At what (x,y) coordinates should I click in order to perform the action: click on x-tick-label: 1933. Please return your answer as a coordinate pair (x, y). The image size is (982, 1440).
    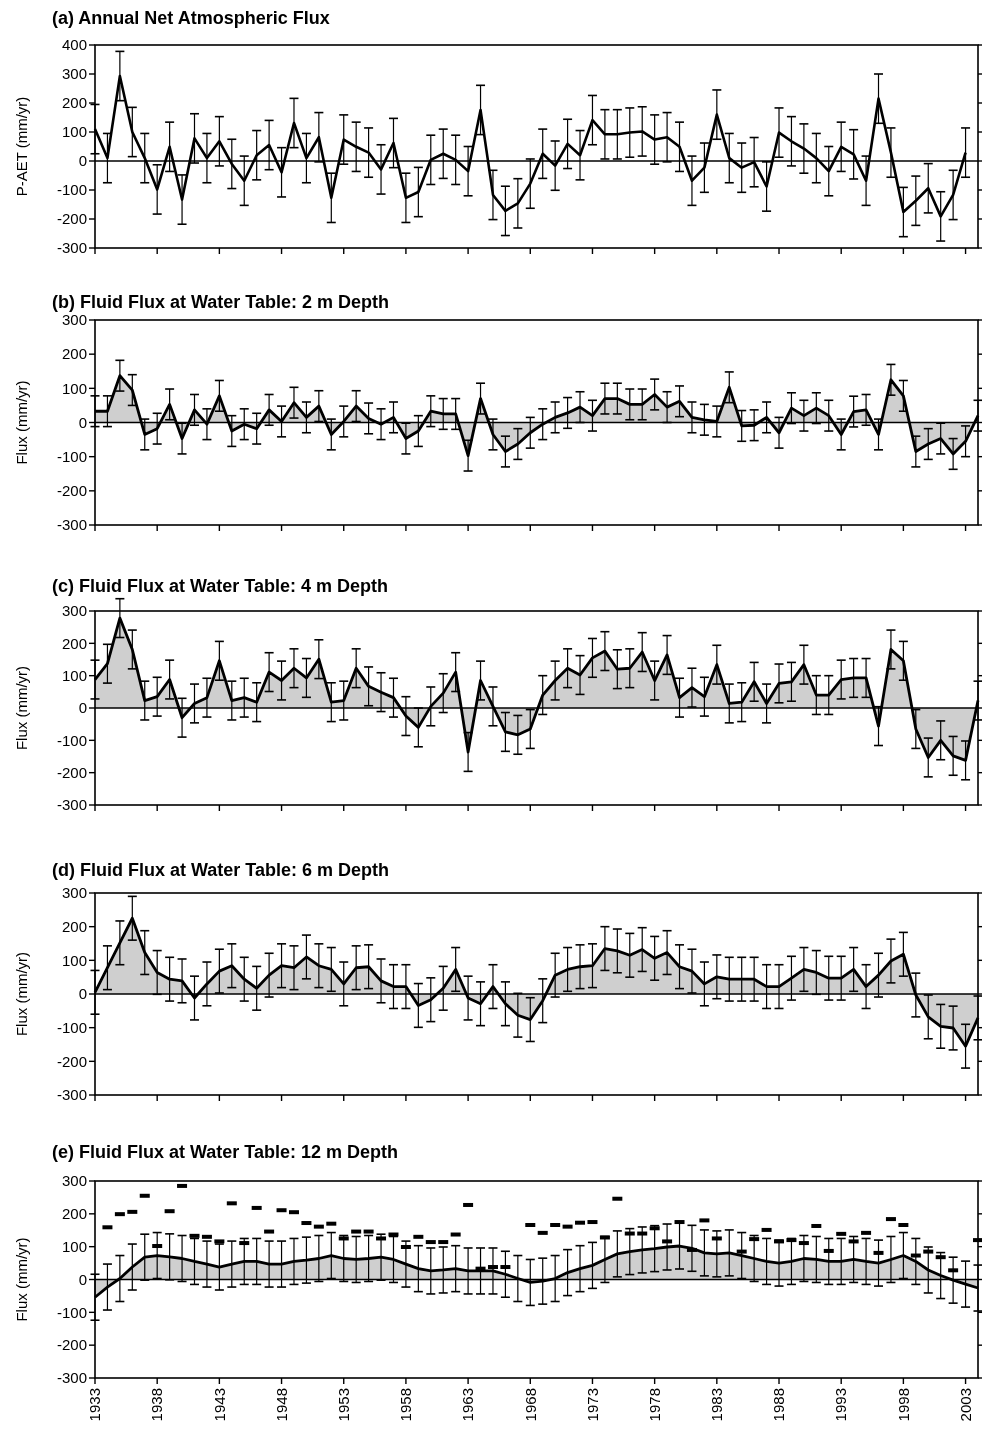
    Looking at the image, I should click on (95, 1405).